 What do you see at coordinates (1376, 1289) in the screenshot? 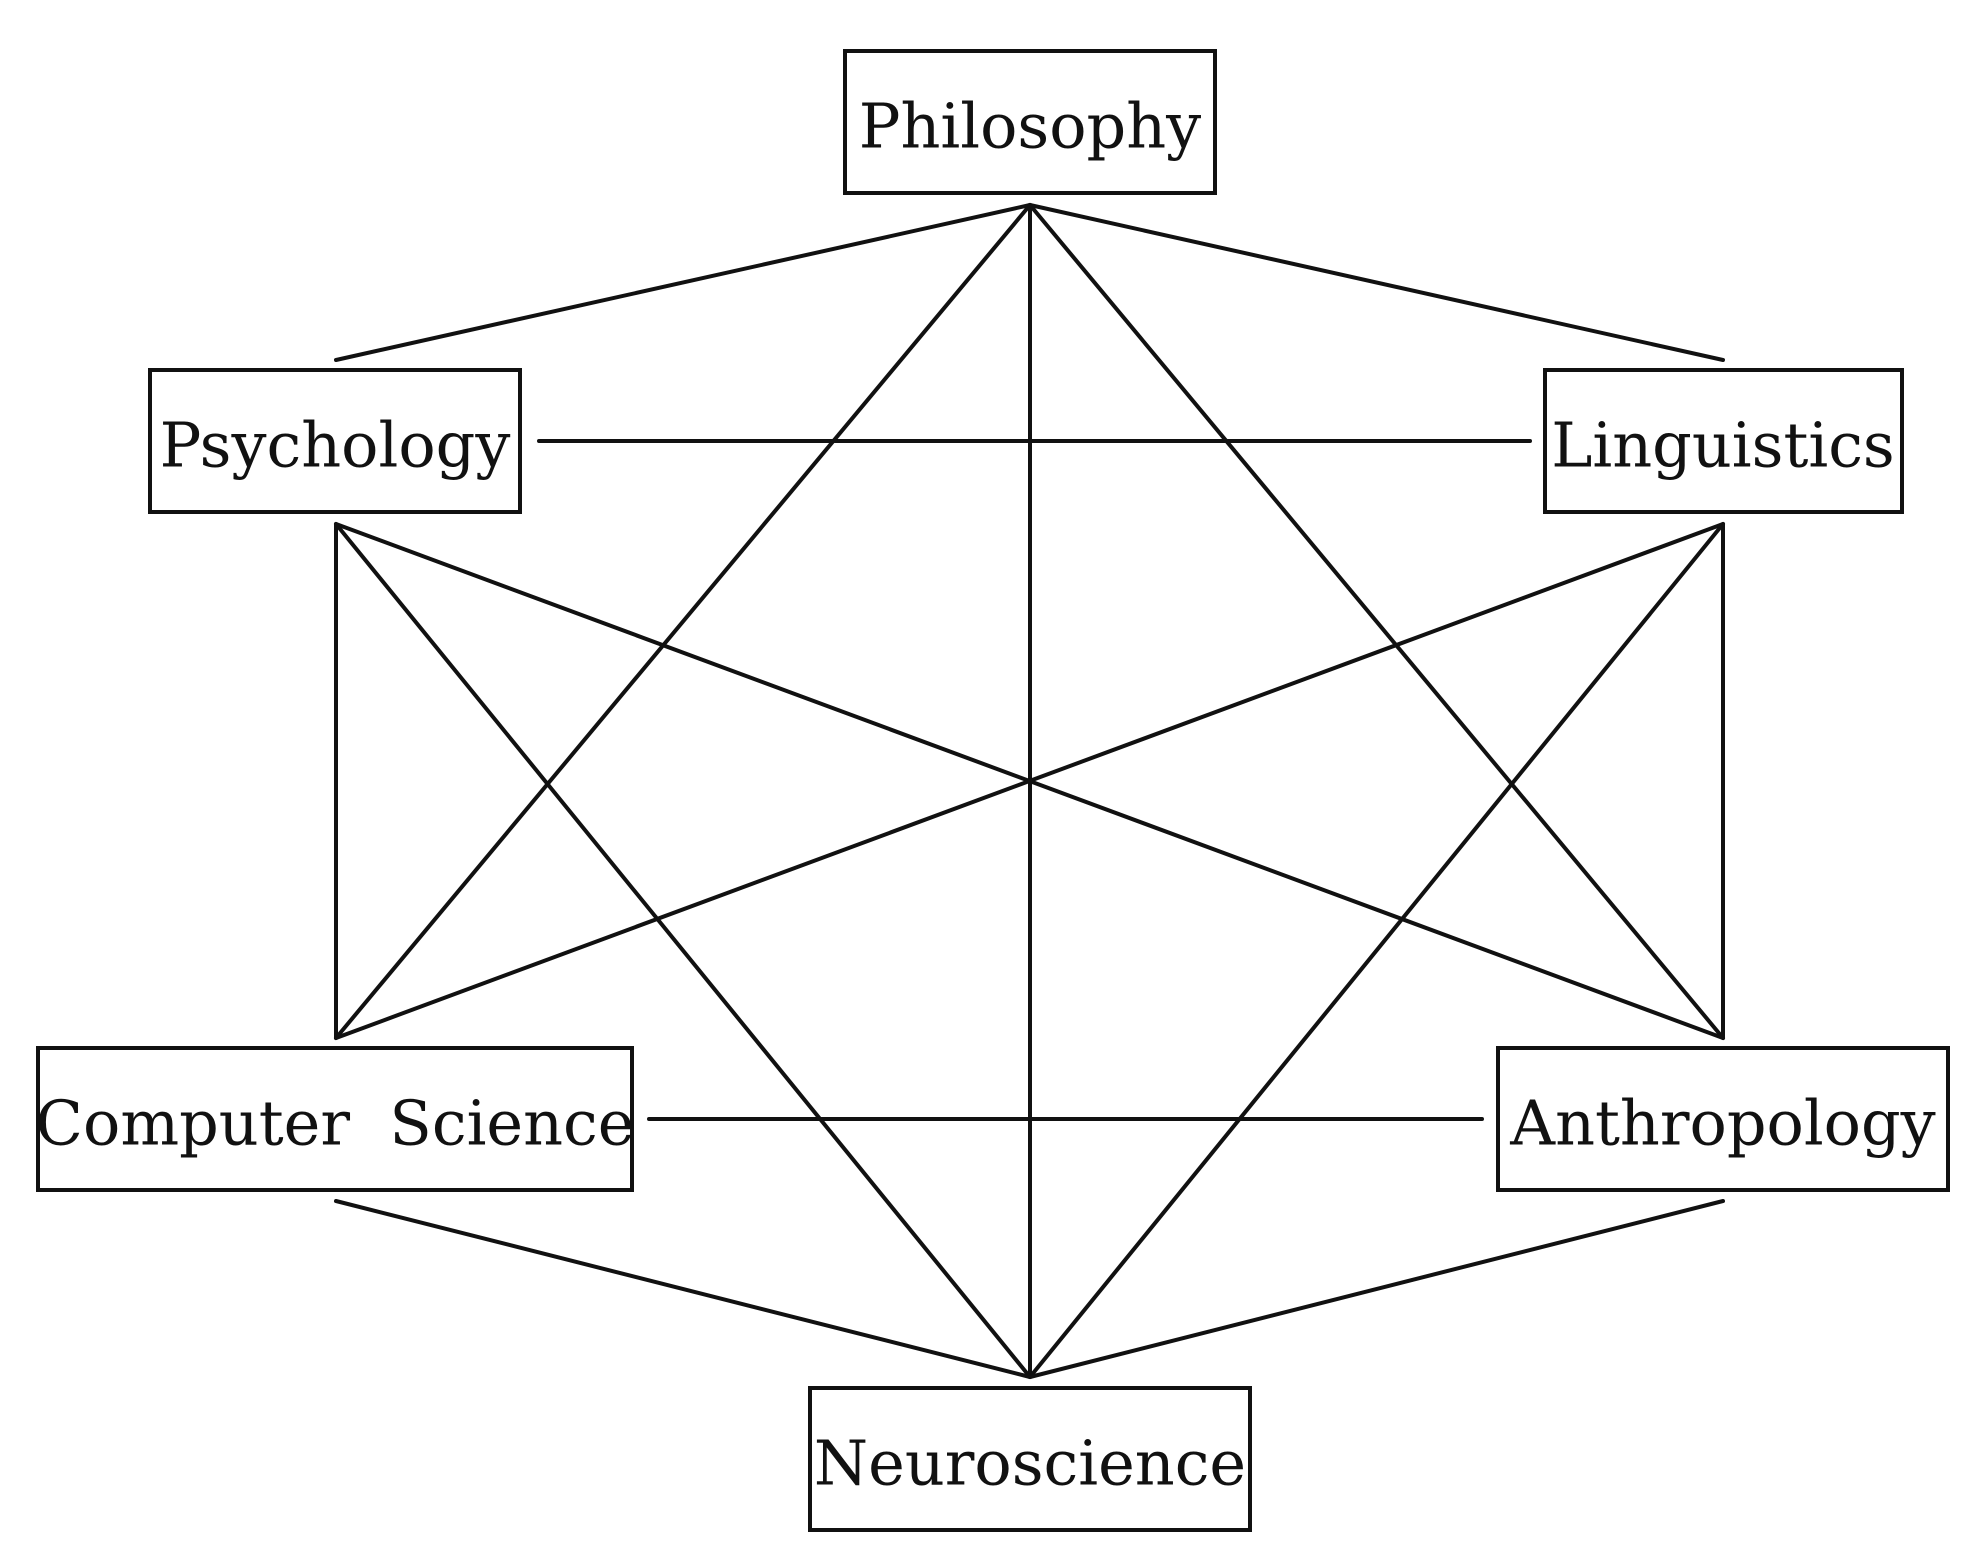
I see `edge-anthropology-neuroscience` at bounding box center [1376, 1289].